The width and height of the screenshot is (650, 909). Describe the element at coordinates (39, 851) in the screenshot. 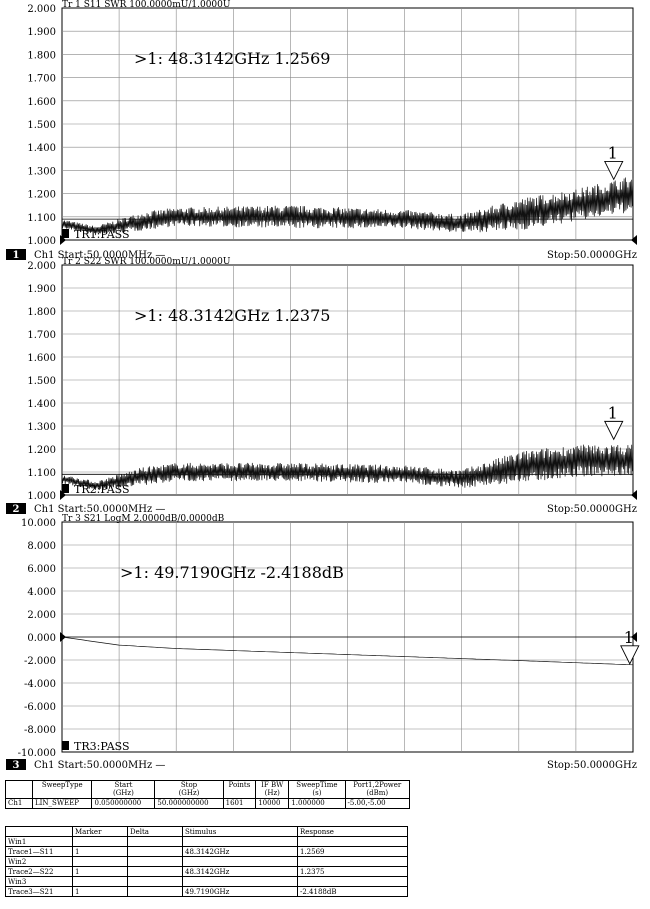

I see `marker-cell: Trace1—S11` at that location.